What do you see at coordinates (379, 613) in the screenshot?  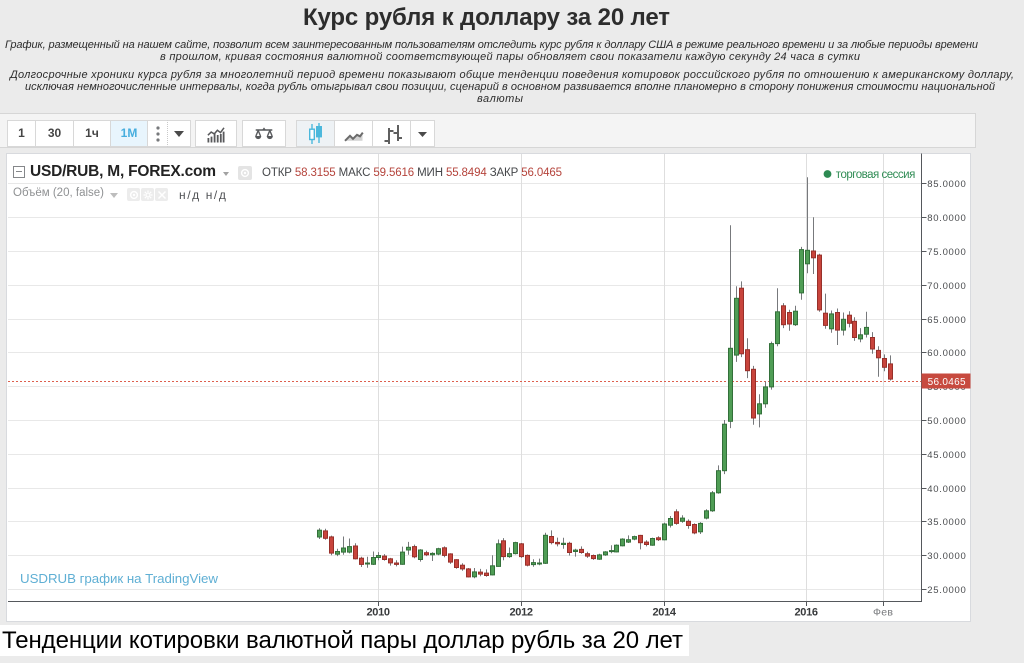 I see `svg-text: 2010` at bounding box center [379, 613].